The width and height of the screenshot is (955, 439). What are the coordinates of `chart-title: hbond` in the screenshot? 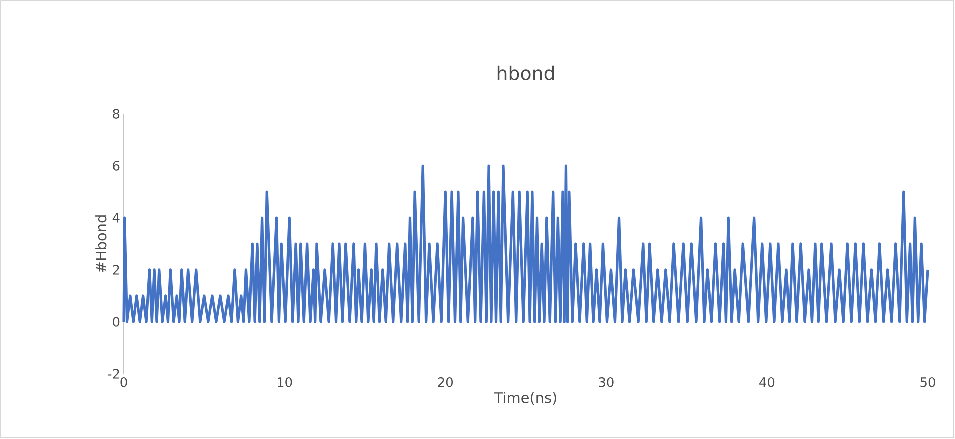 It's located at (526, 73).